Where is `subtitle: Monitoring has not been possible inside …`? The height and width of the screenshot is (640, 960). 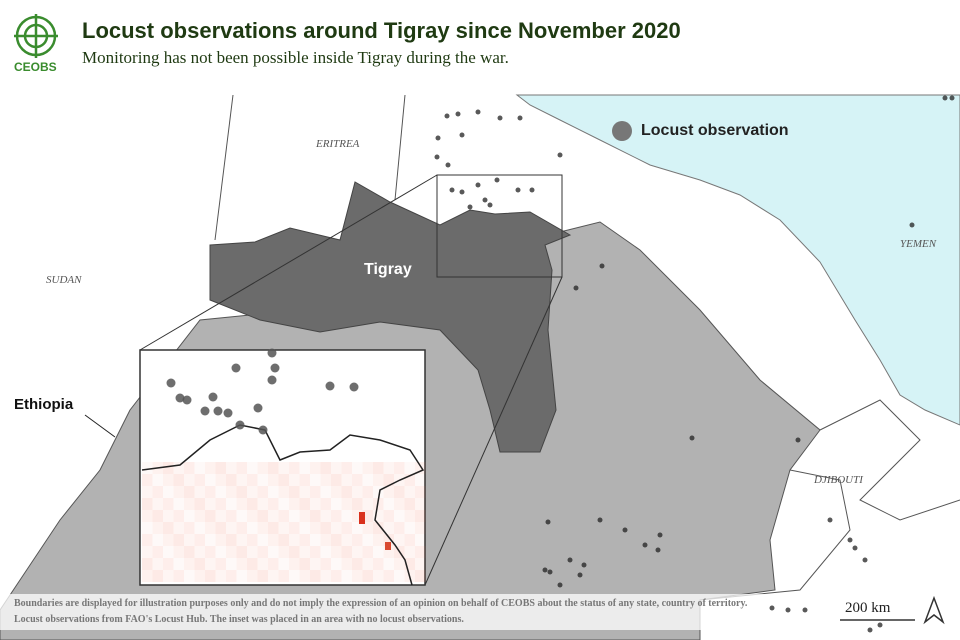 subtitle: Monitoring has not been possible inside … is located at coordinates (295, 57).